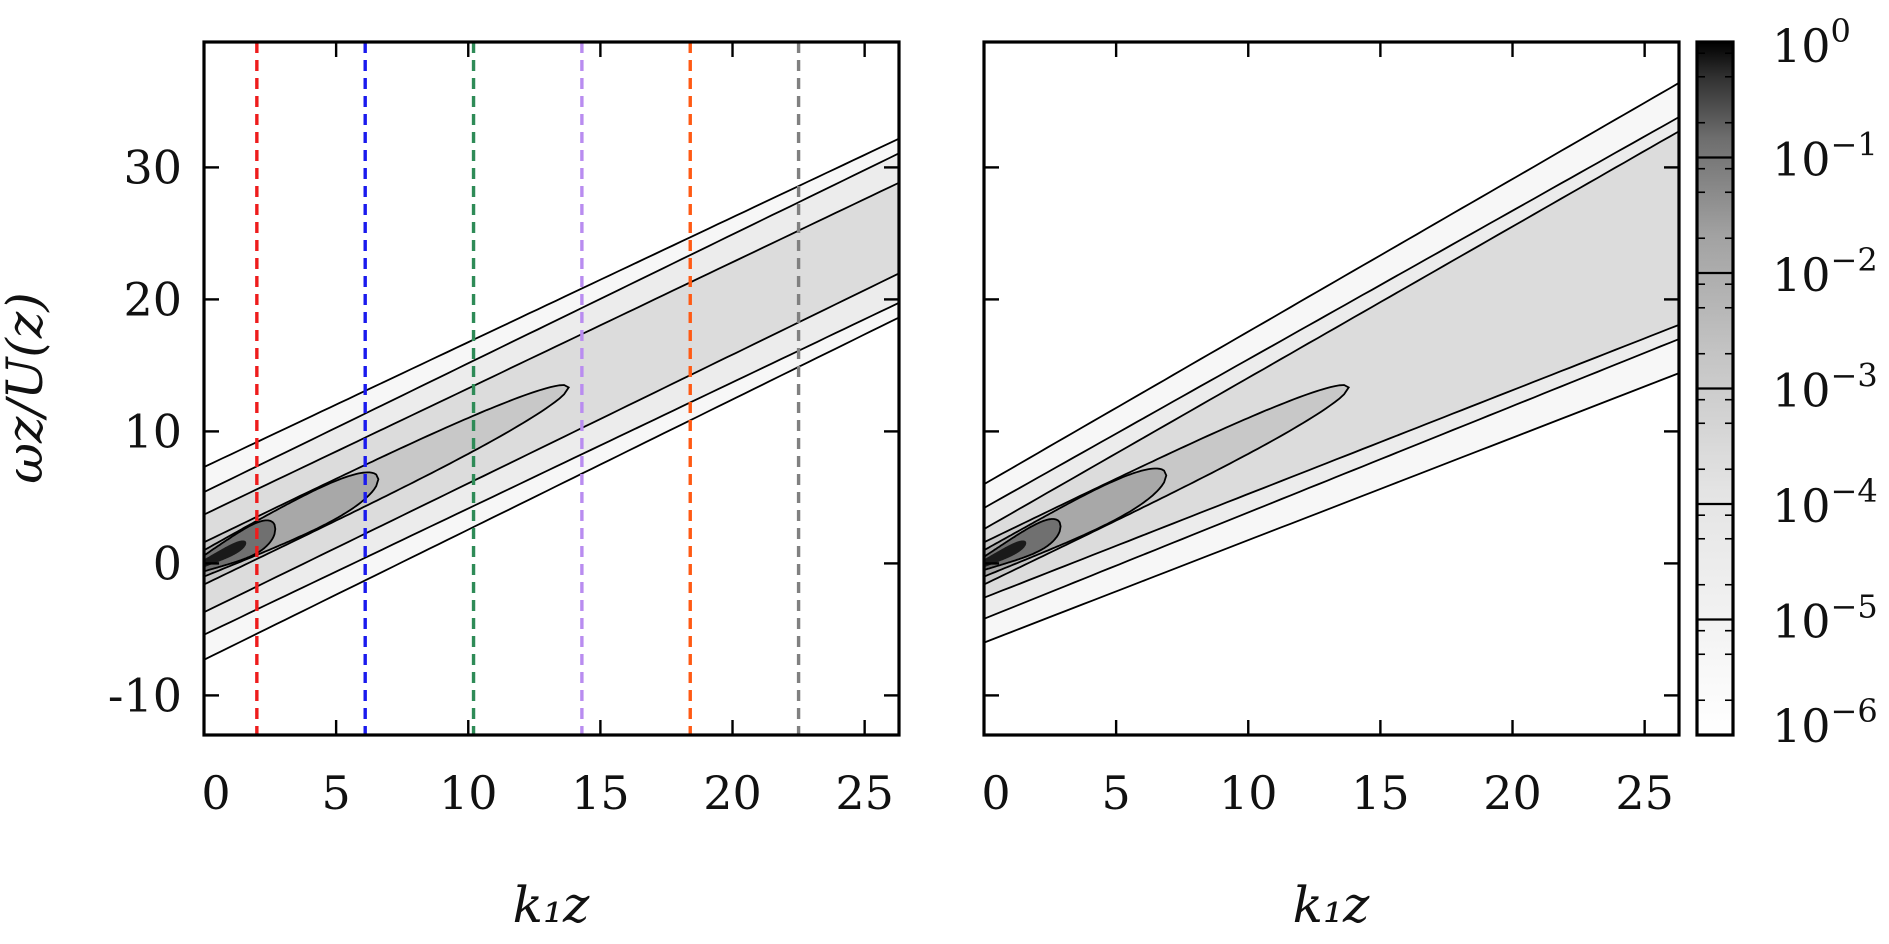 Image resolution: width=1889 pixels, height=944 pixels. What do you see at coordinates (152, 431) in the screenshot?
I see `y-tick-label: 10` at bounding box center [152, 431].